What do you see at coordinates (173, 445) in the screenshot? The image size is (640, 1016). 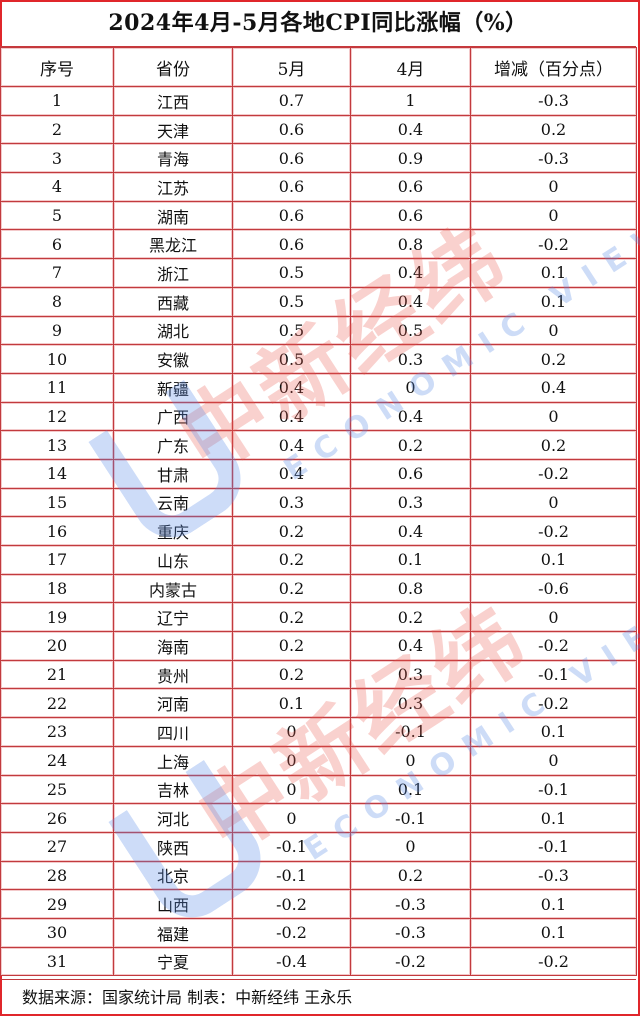 I see `province-cell: 广东` at bounding box center [173, 445].